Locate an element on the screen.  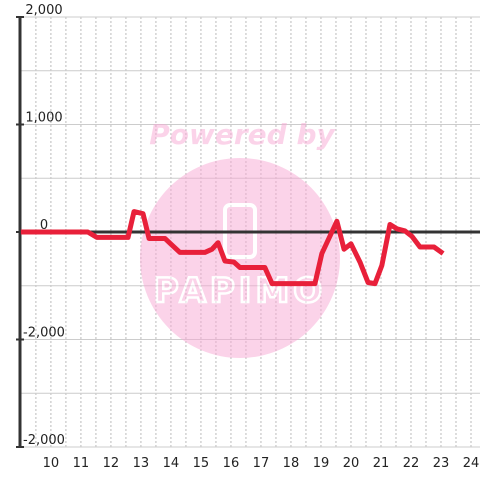
x-tick-label: 23 is located at coordinates (441, 463).